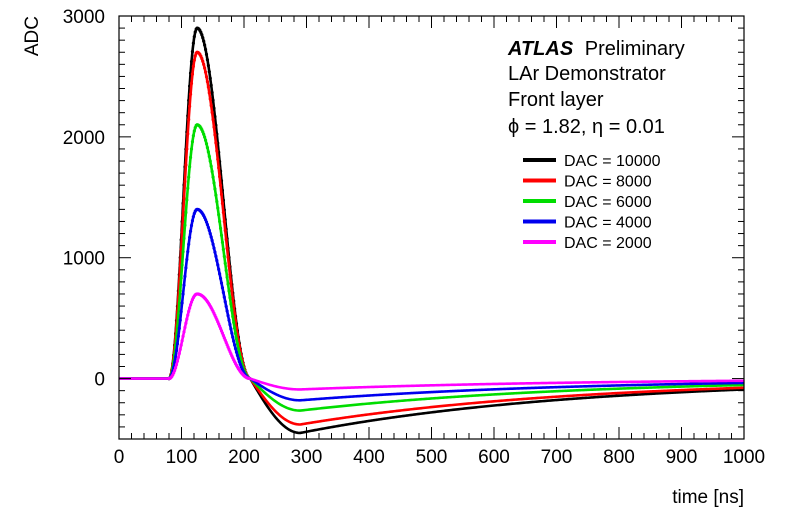  I want to click on y-axis-tick-labels: 0 1000 2000 3000, so click(84, 199).